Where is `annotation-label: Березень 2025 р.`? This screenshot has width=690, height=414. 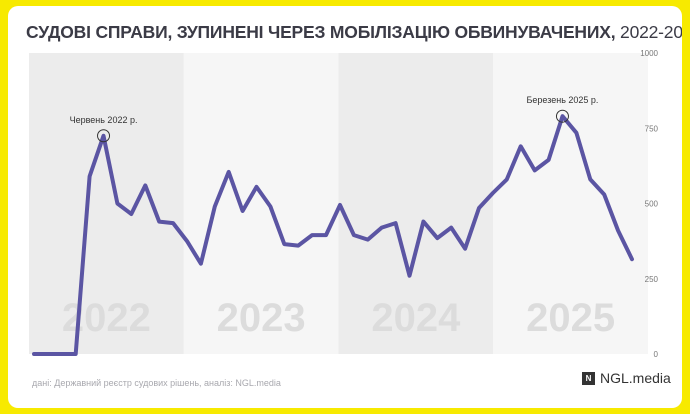 annotation-label: Березень 2025 р. is located at coordinates (562, 100).